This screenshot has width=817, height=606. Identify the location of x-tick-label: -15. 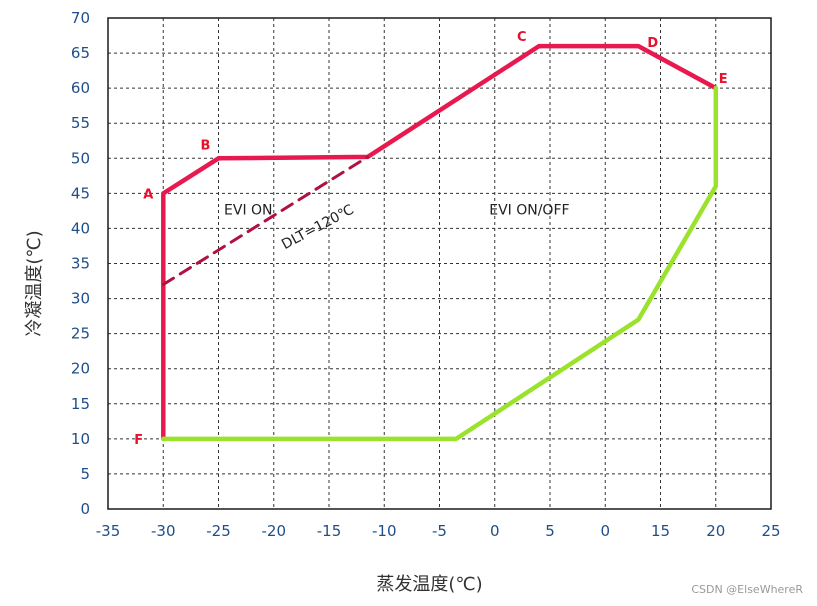
(329, 531).